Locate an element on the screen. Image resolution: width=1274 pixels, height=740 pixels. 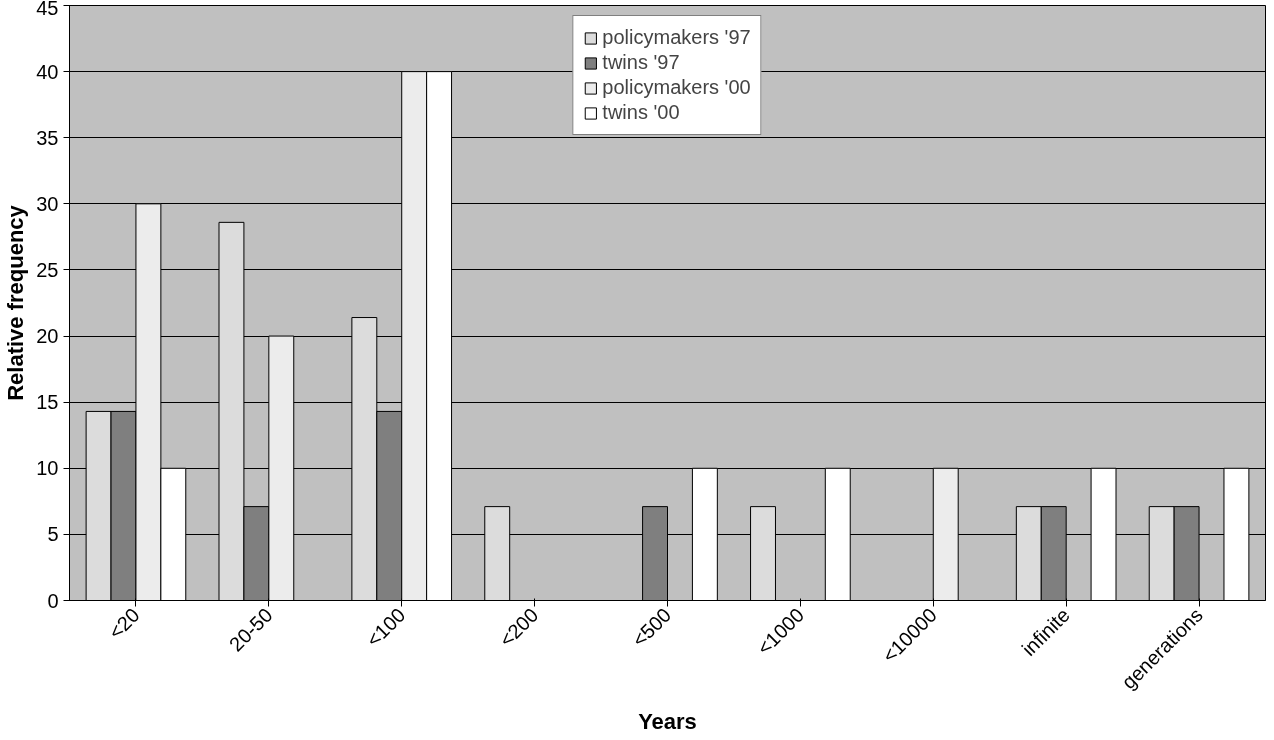
y-tick-label: 0 is located at coordinates (53, 600).